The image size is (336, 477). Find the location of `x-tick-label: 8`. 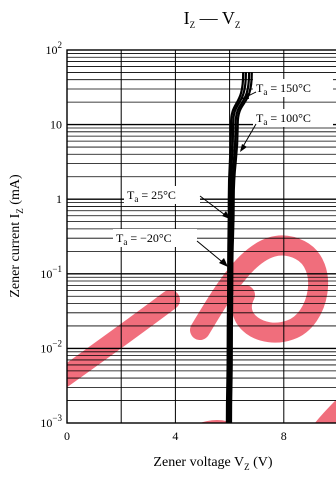

x-tick-label: 8 is located at coordinates (284, 436).